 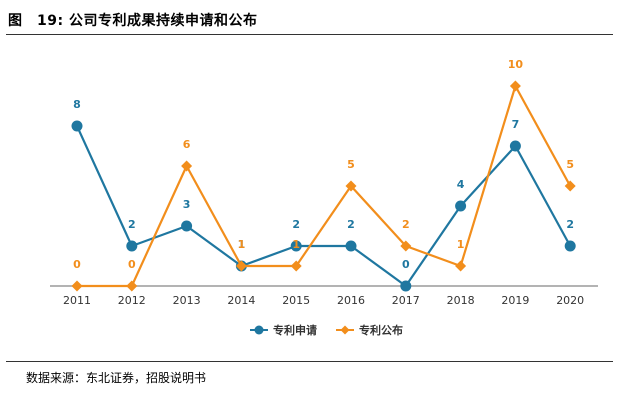 What do you see at coordinates (309, 361) in the screenshot?
I see `source-rule` at bounding box center [309, 361].